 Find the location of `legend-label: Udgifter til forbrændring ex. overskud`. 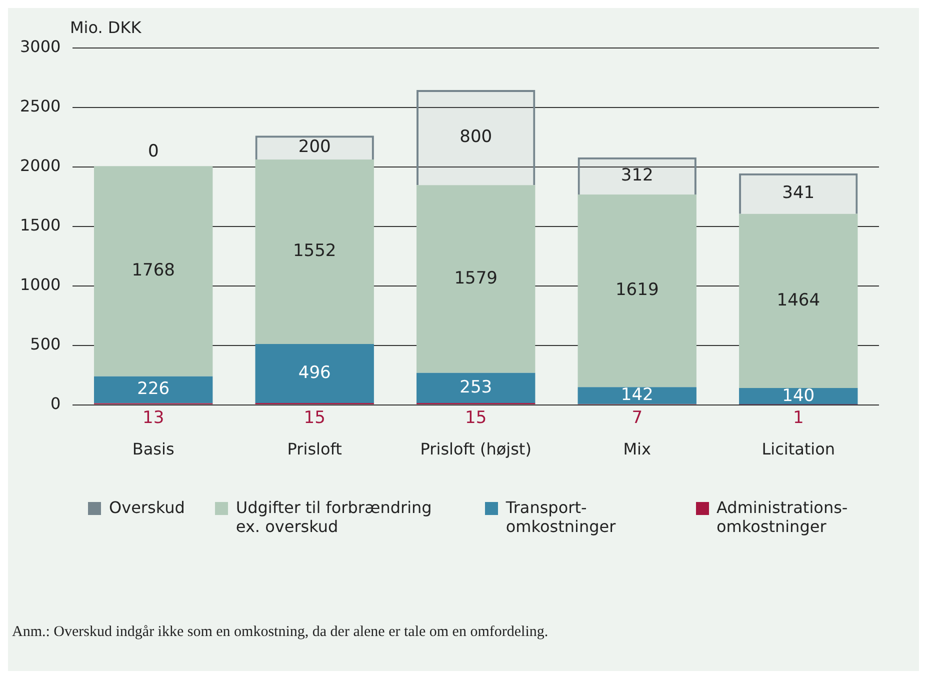

legend-label: Udgifter til forbrændring ex. overskud is located at coordinates (334, 517).